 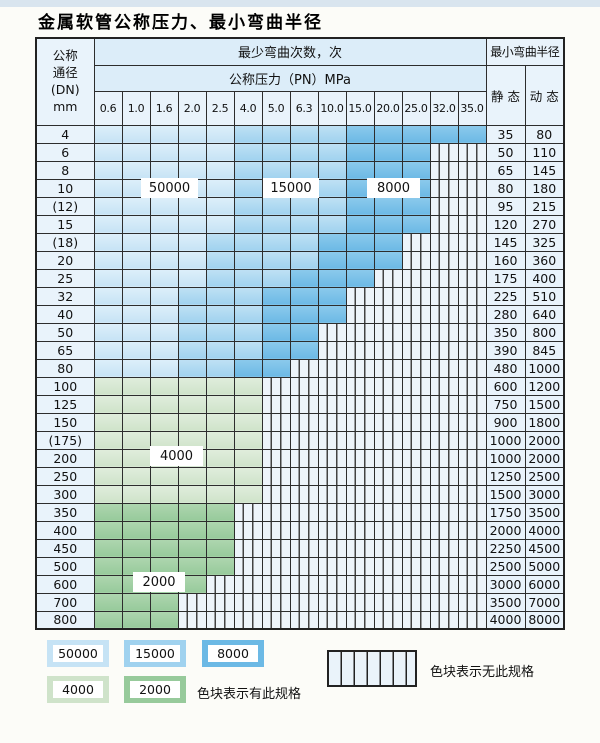 What do you see at coordinates (300, 278) in the screenshot?
I see `table-row-dn-25: 25 175 400` at bounding box center [300, 278].